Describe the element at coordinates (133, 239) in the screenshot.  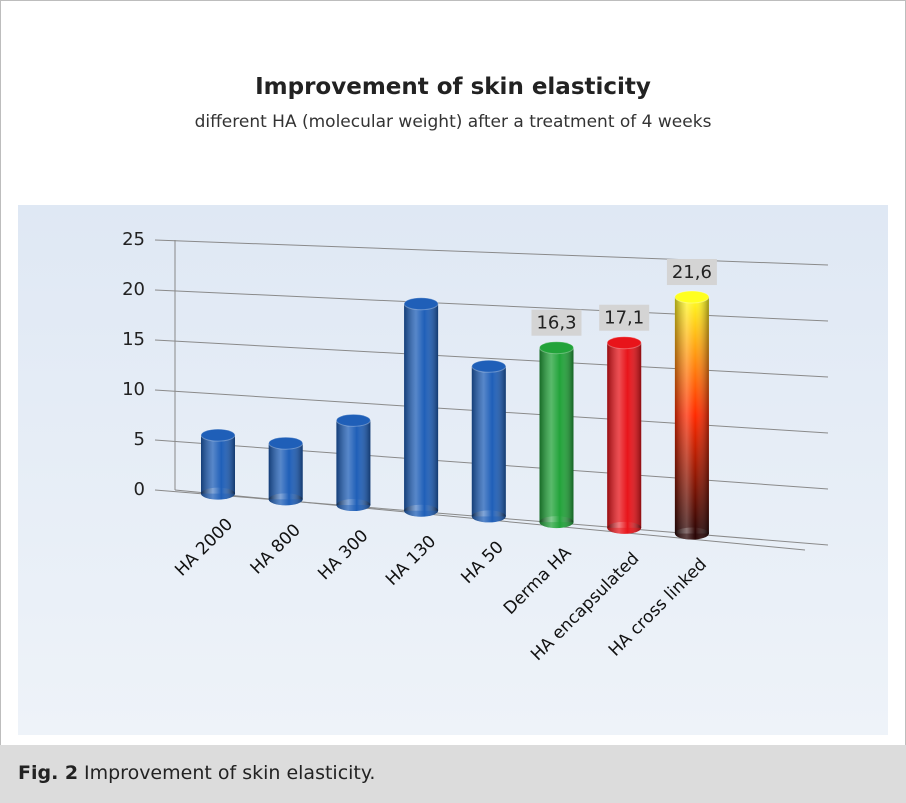
I see `y-tick-label: 25` at that location.